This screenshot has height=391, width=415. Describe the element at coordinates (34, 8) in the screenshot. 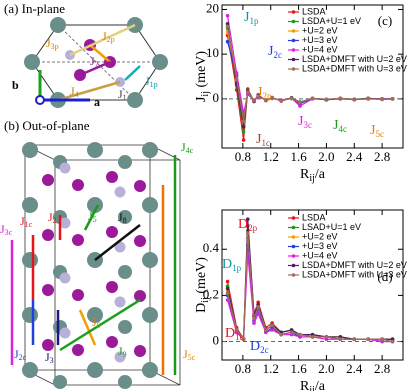

I see `panel-a-title: (a) In-plane` at that location.